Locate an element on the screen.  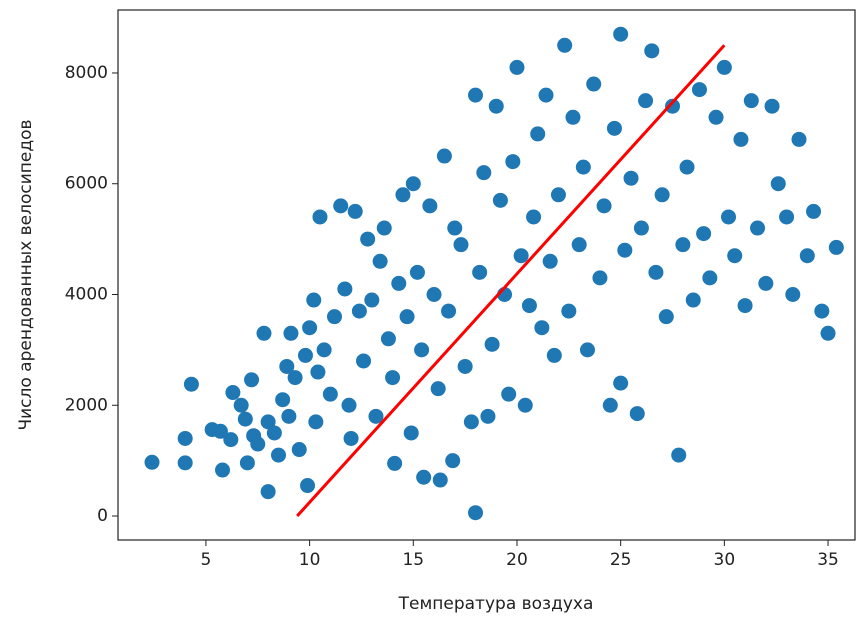
x-tick-label: 30 is located at coordinates (725, 560).